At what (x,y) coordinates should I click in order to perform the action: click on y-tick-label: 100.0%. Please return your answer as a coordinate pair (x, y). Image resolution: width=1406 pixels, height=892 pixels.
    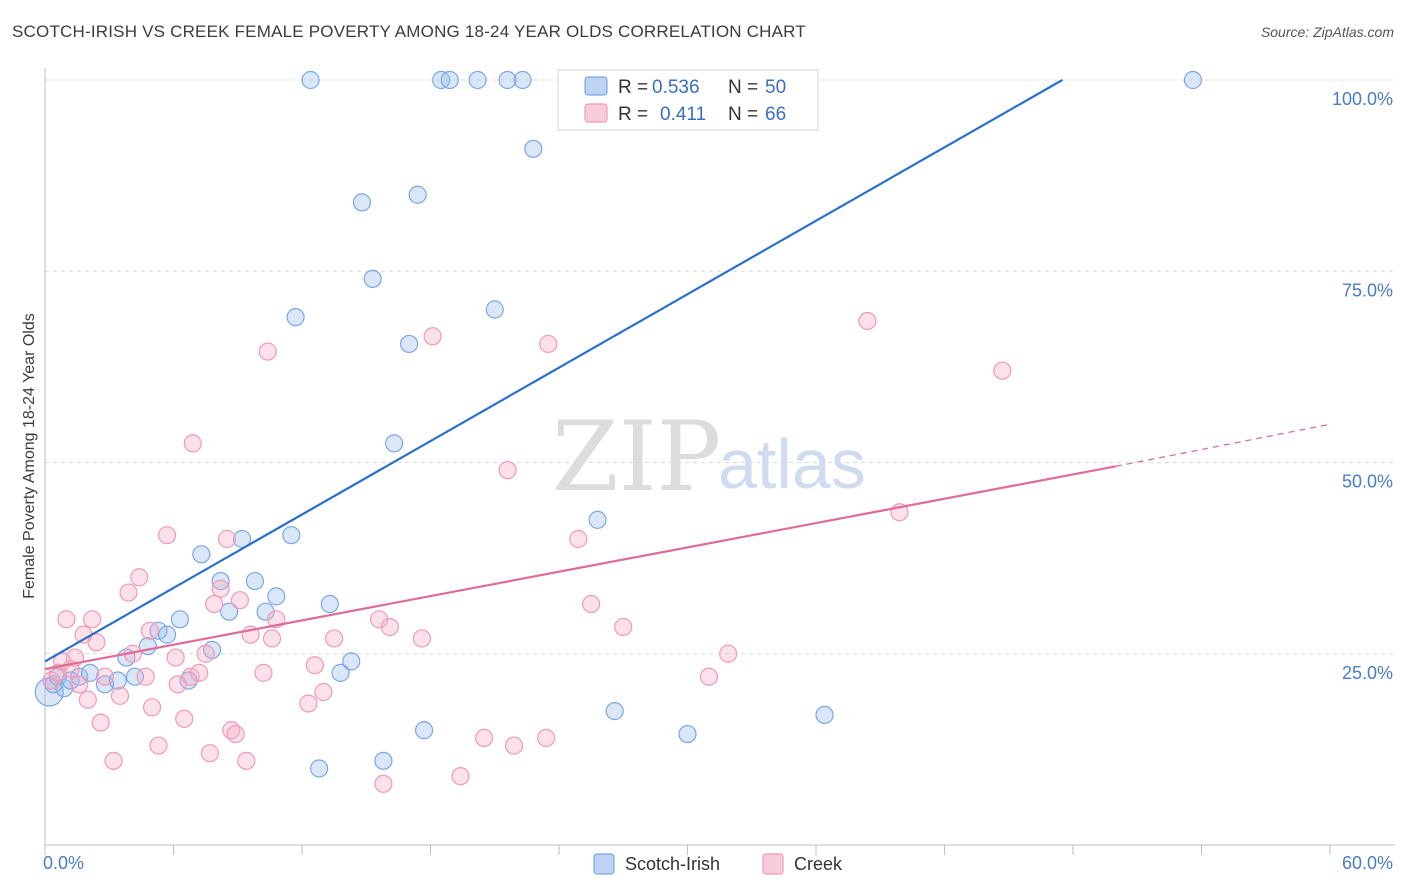
    Looking at the image, I should click on (1362, 99).